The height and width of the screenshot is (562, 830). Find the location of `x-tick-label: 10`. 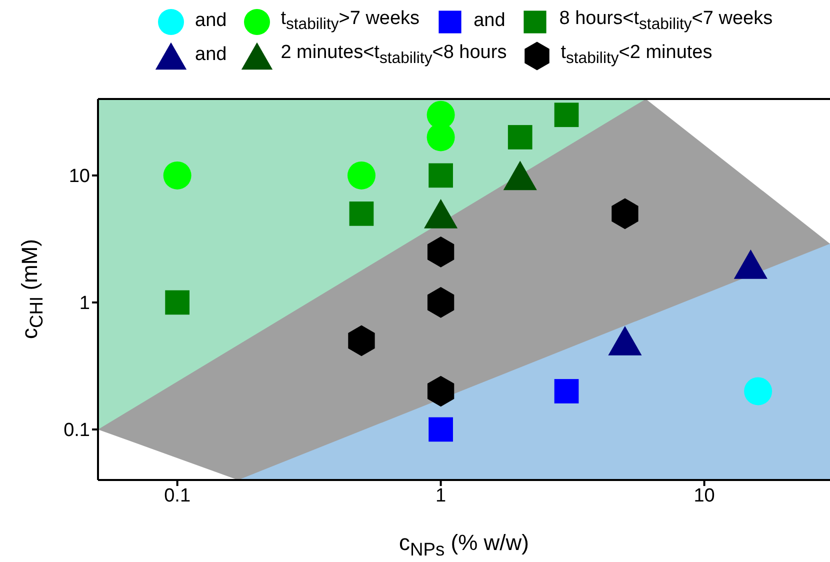

x-tick-label: 10 is located at coordinates (704, 495).